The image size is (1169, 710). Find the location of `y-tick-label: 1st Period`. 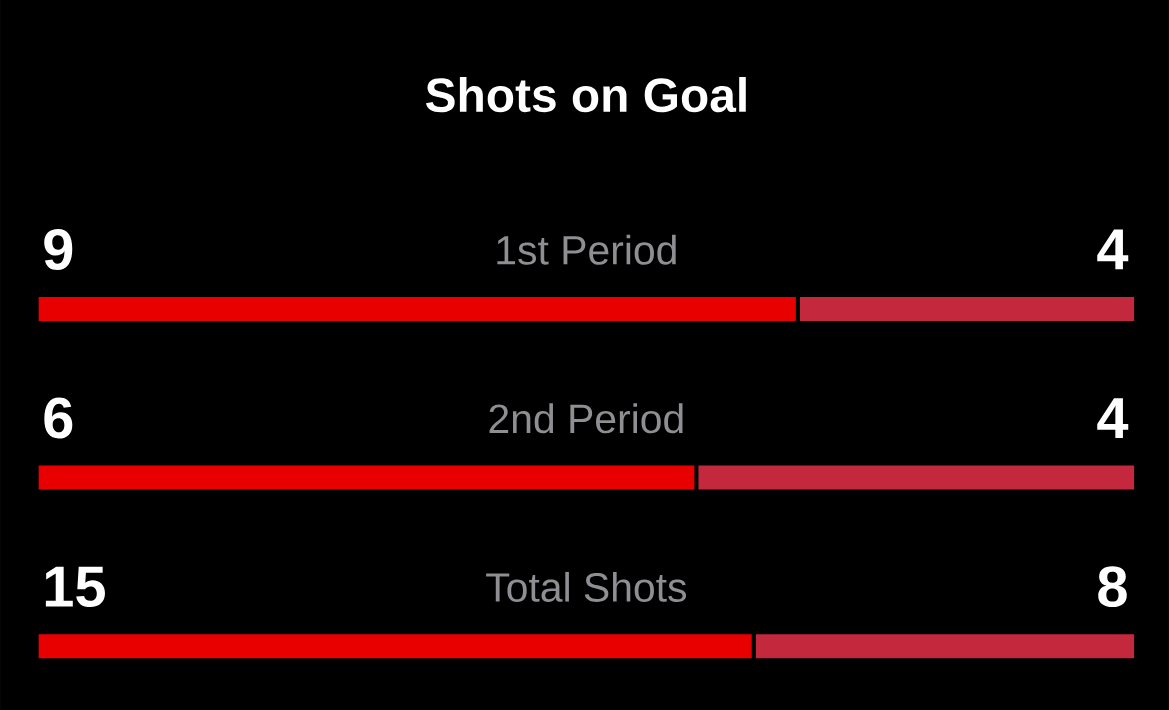

y-tick-label: 1st Period is located at coordinates (586, 249).